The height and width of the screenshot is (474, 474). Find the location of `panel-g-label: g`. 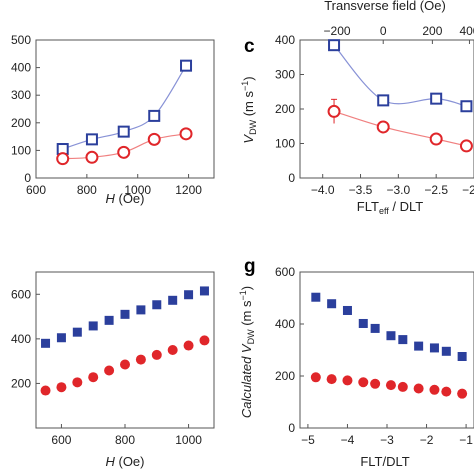

panel-g-label: g is located at coordinates (250, 266).